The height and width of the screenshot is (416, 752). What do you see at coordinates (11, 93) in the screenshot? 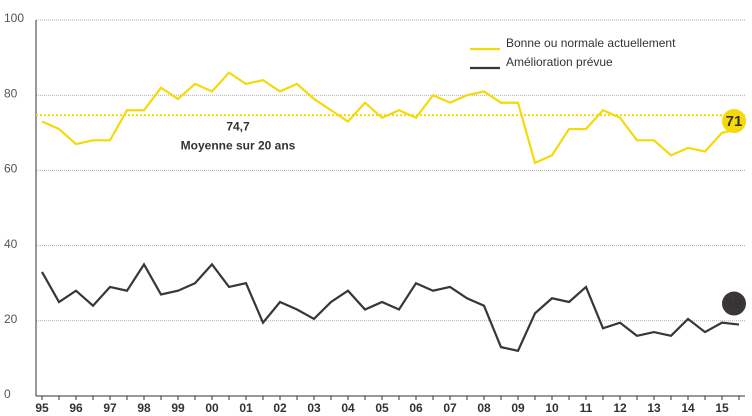
I see `y-tick-label: 80` at bounding box center [11, 93].